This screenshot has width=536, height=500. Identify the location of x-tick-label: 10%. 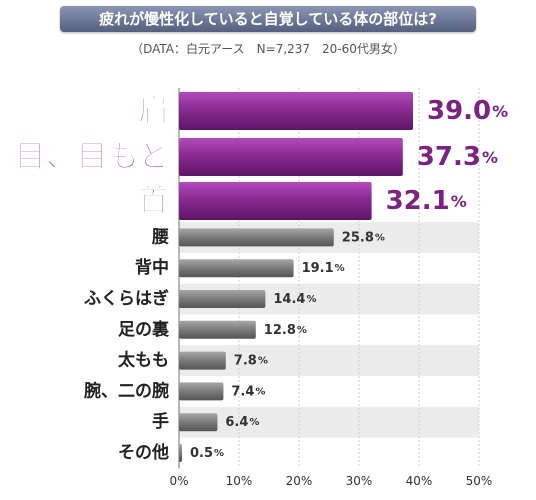
(239, 481).